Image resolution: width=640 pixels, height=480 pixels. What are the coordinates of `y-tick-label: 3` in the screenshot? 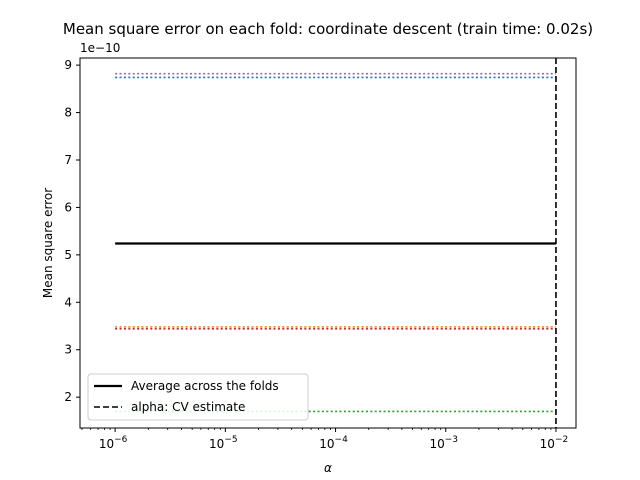 It's located at (68, 350).